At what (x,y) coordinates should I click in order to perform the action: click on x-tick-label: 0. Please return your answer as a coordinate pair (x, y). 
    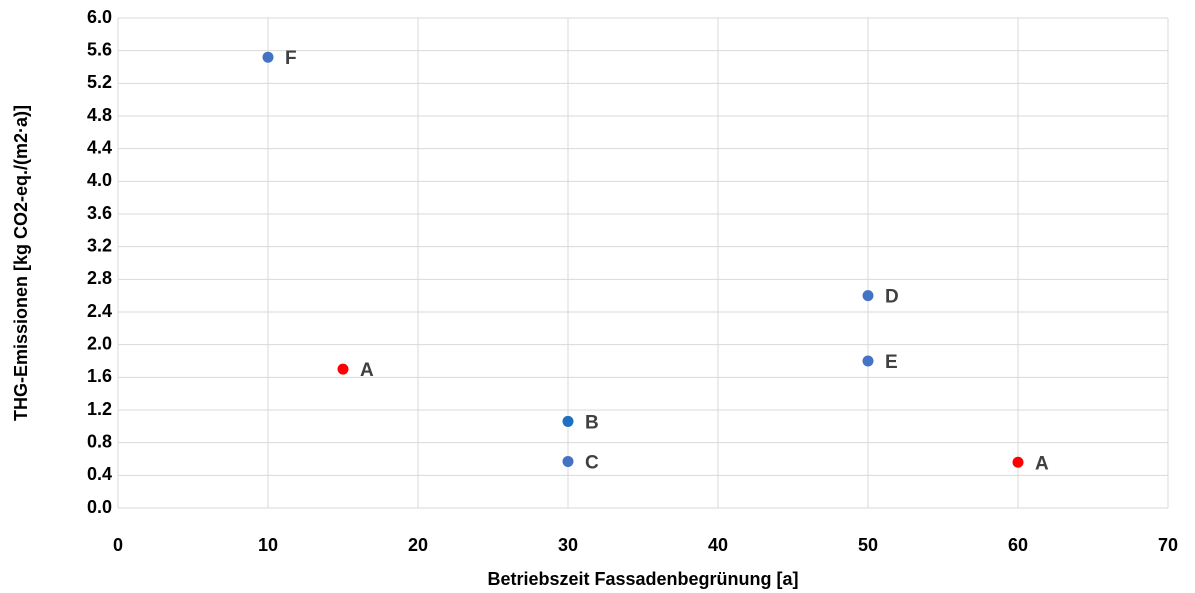
    Looking at the image, I should click on (118, 545).